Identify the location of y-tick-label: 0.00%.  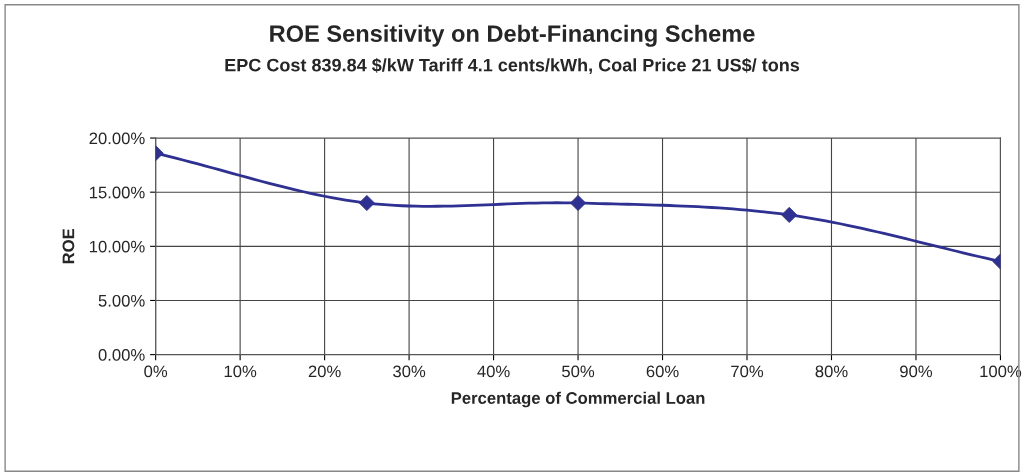
(121, 355).